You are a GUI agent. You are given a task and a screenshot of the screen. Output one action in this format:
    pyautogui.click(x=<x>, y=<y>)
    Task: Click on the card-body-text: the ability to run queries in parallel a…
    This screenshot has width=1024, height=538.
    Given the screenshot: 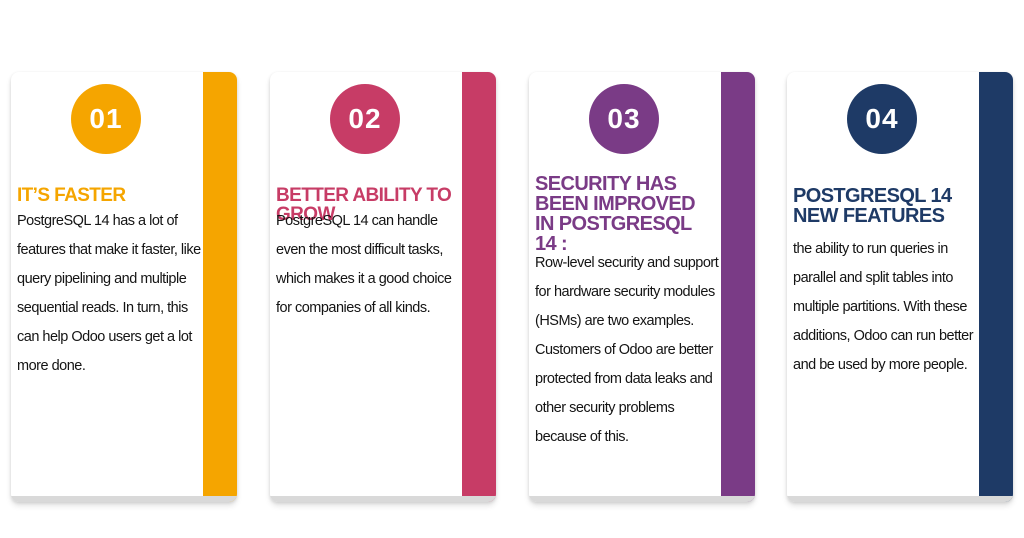 What is the action you would take?
    pyautogui.click(x=883, y=307)
    